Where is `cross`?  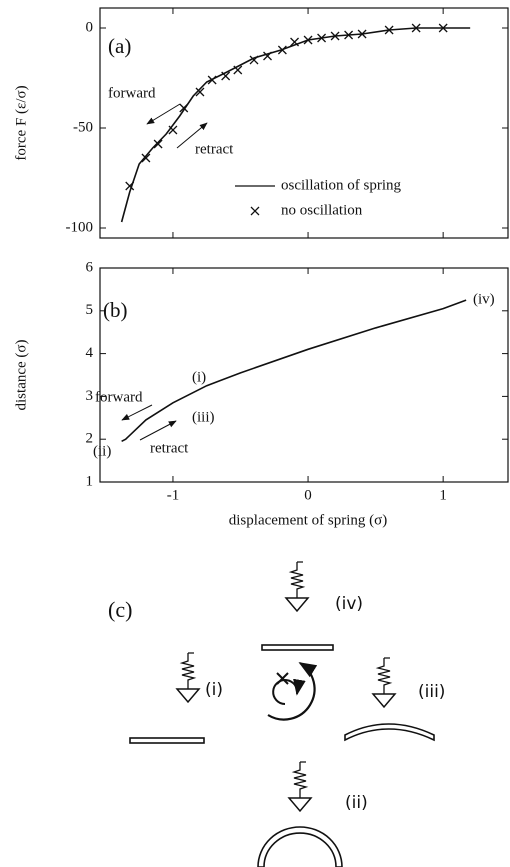 cross is located at coordinates (282, 678).